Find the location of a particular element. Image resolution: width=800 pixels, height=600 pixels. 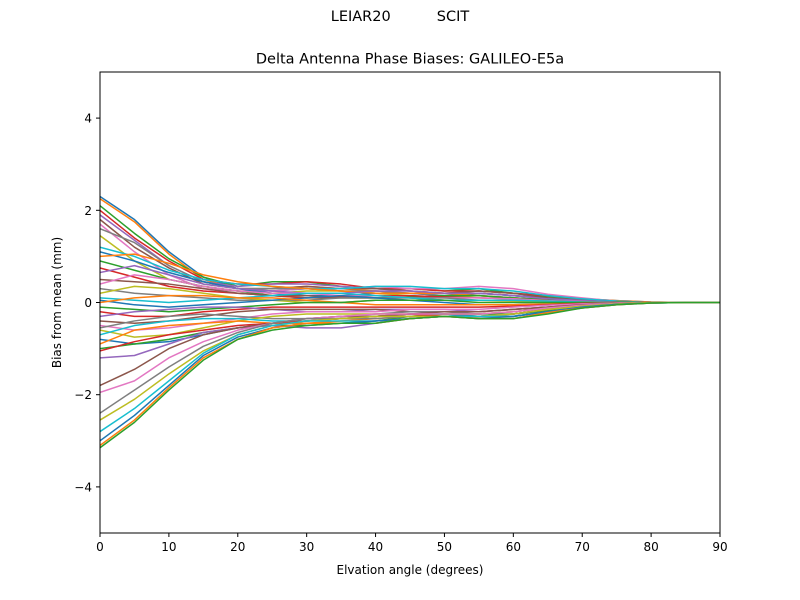

x-tick-label: 0 is located at coordinates (100, 547).